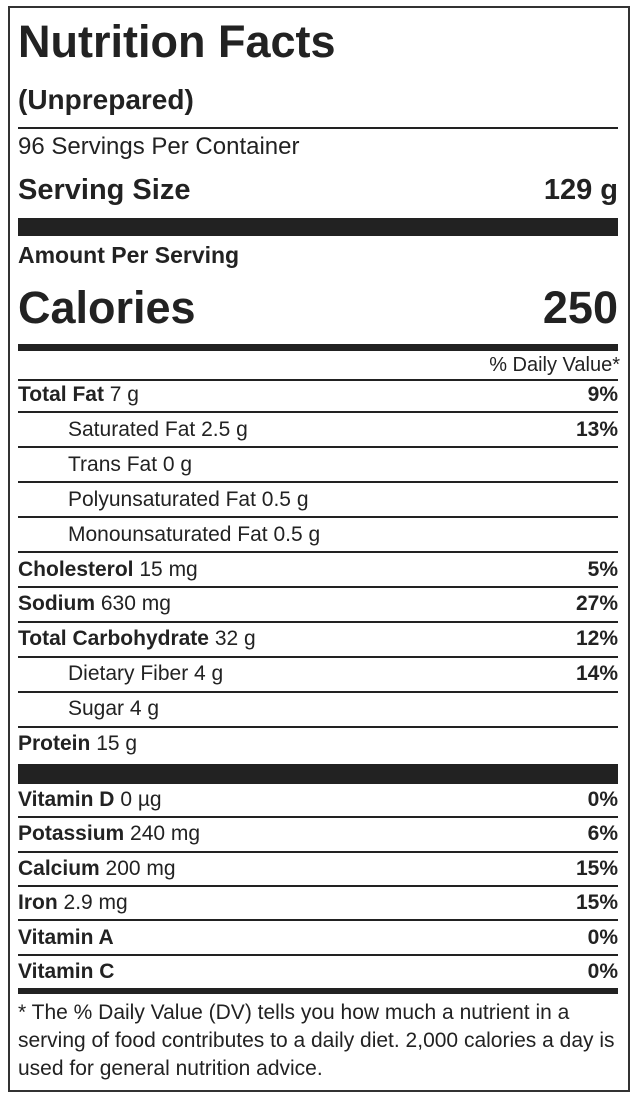 This screenshot has width=638, height=1098. I want to click on serving-size-label: Serving Size, so click(104, 190).